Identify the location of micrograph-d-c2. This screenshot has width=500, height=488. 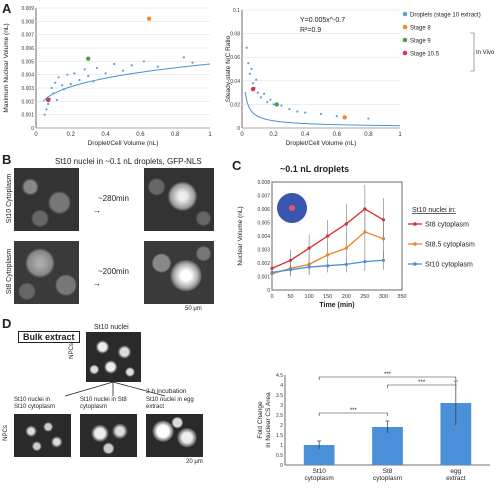
(108, 435).